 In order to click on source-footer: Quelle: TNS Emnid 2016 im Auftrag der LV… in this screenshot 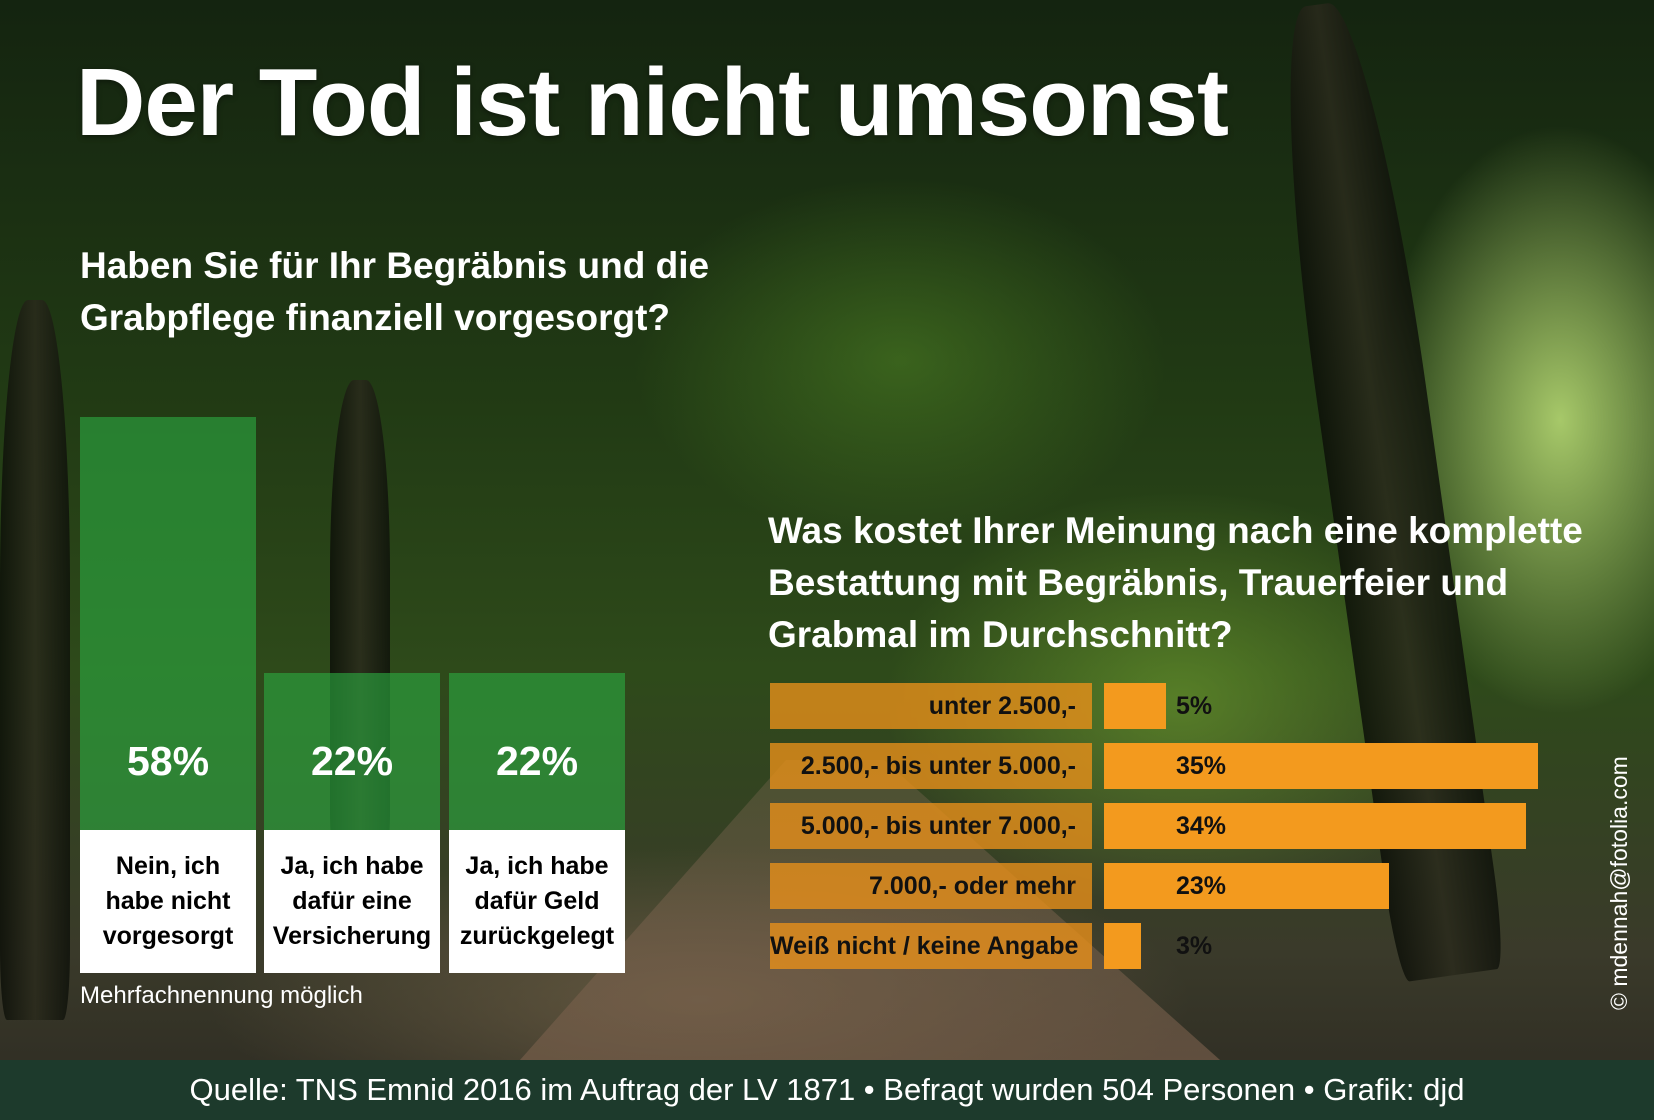, I will do `click(827, 1090)`.